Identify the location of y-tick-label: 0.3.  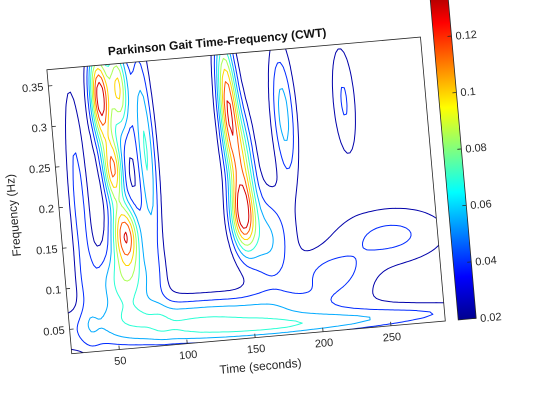
(39, 128).